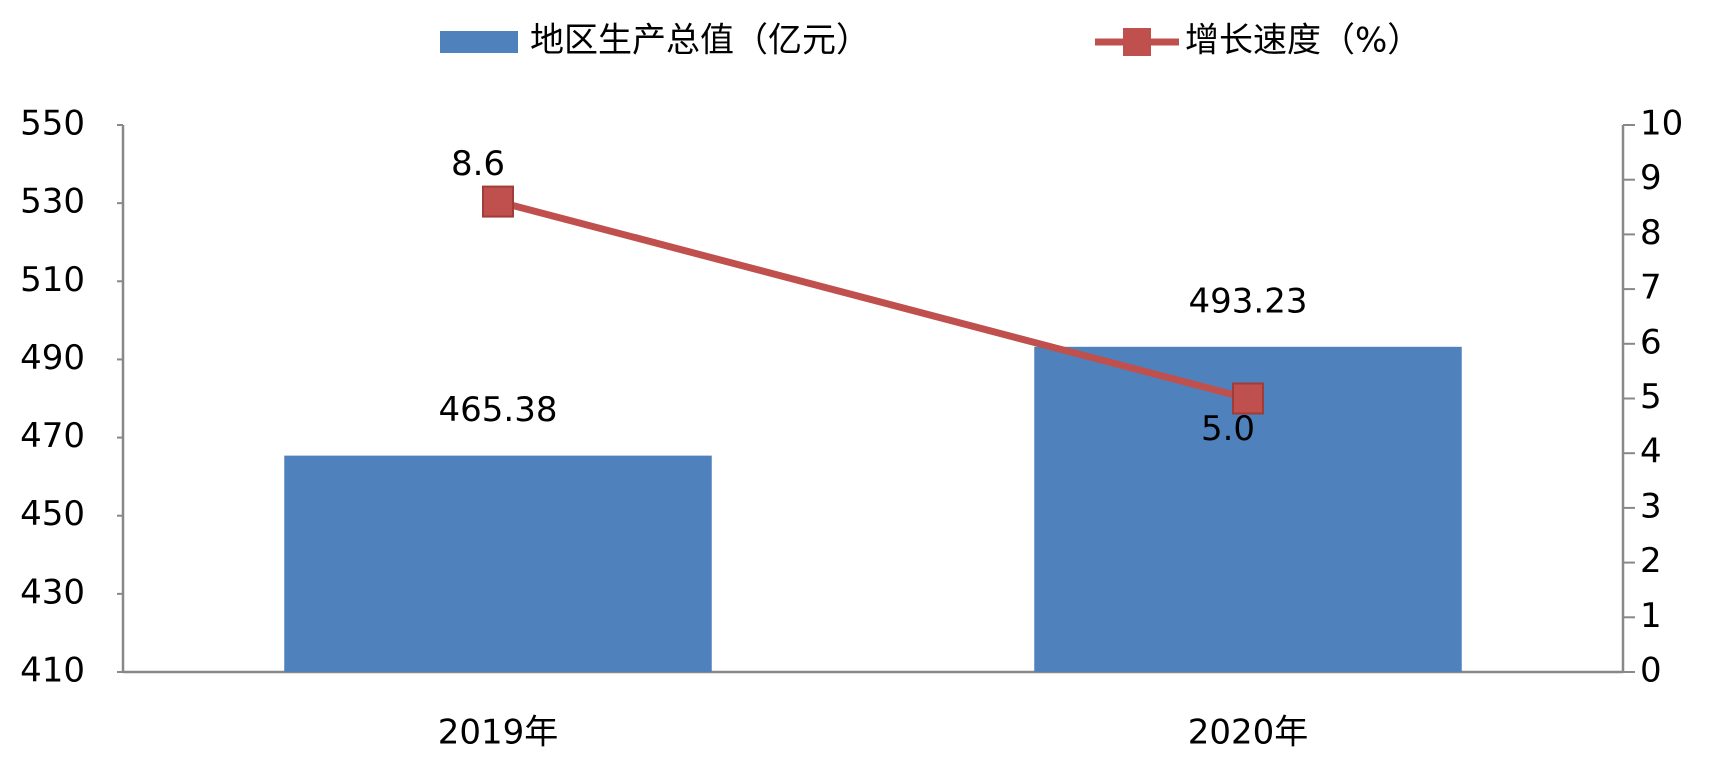 The height and width of the screenshot is (762, 1711). What do you see at coordinates (1248, 733) in the screenshot?
I see `x-tick-label: 2020年` at bounding box center [1248, 733].